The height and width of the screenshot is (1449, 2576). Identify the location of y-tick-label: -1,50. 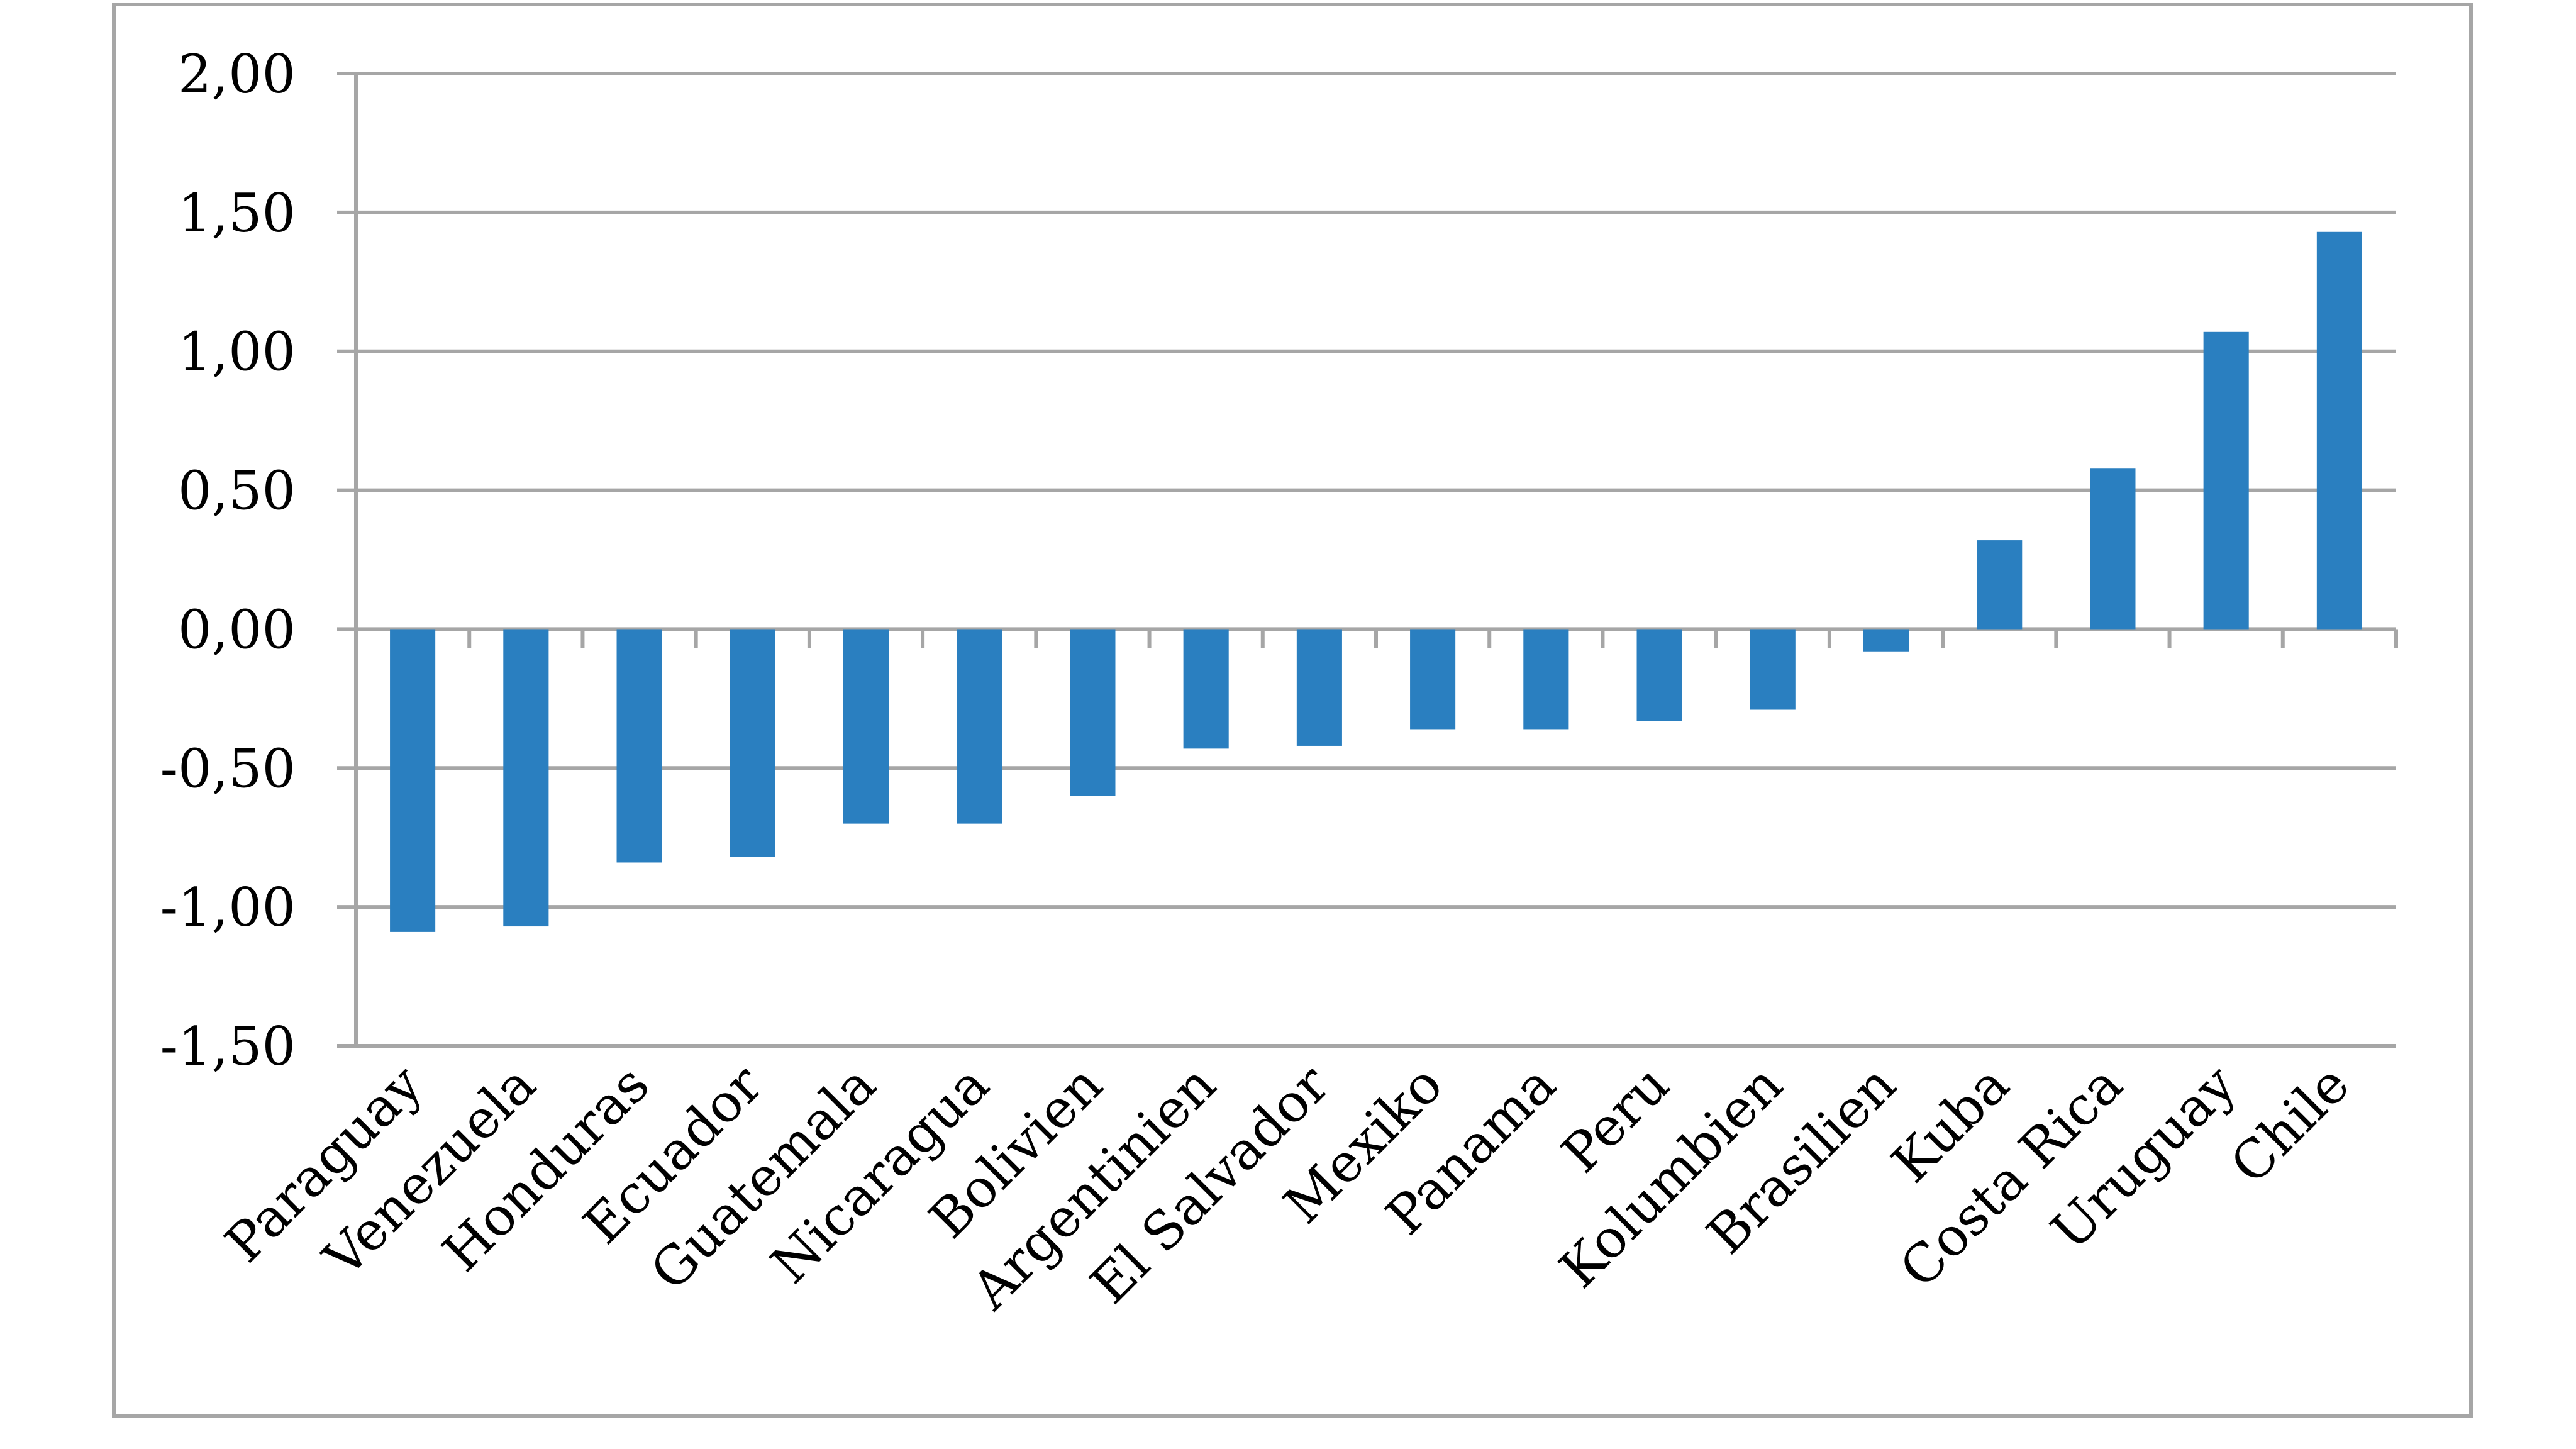
(228, 1046).